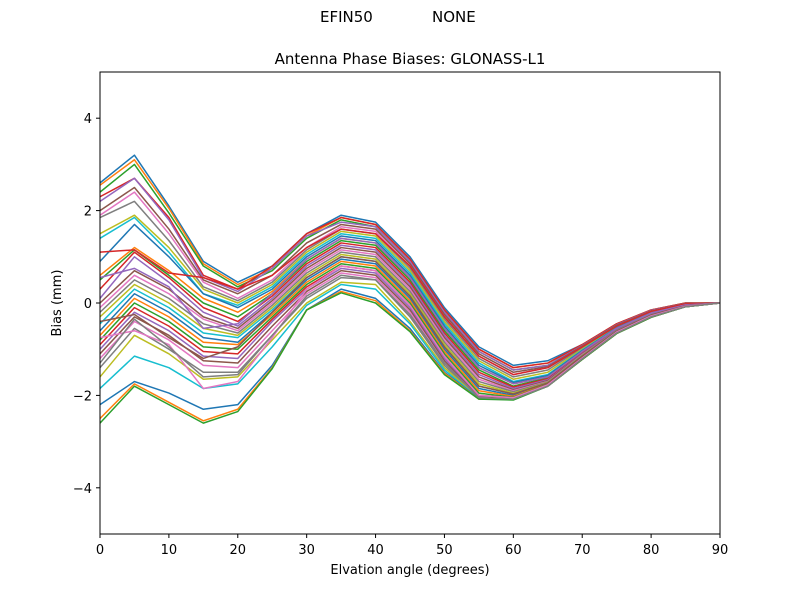  I want to click on y-tick-label: 2, so click(88, 212).